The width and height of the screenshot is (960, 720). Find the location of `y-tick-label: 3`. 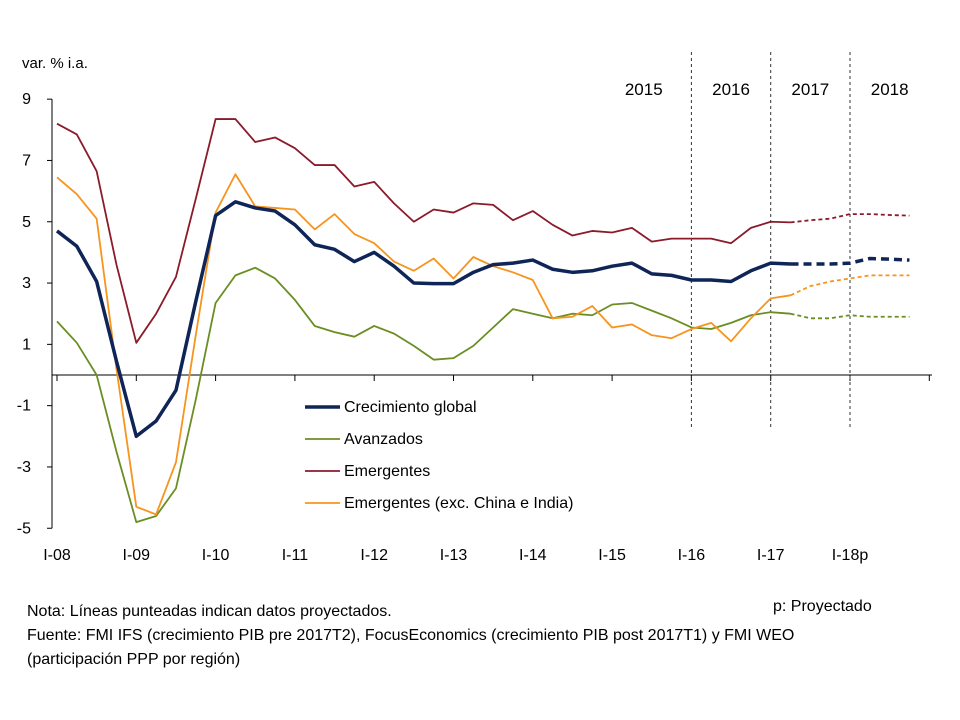

y-tick-label: 3 is located at coordinates (26, 283).